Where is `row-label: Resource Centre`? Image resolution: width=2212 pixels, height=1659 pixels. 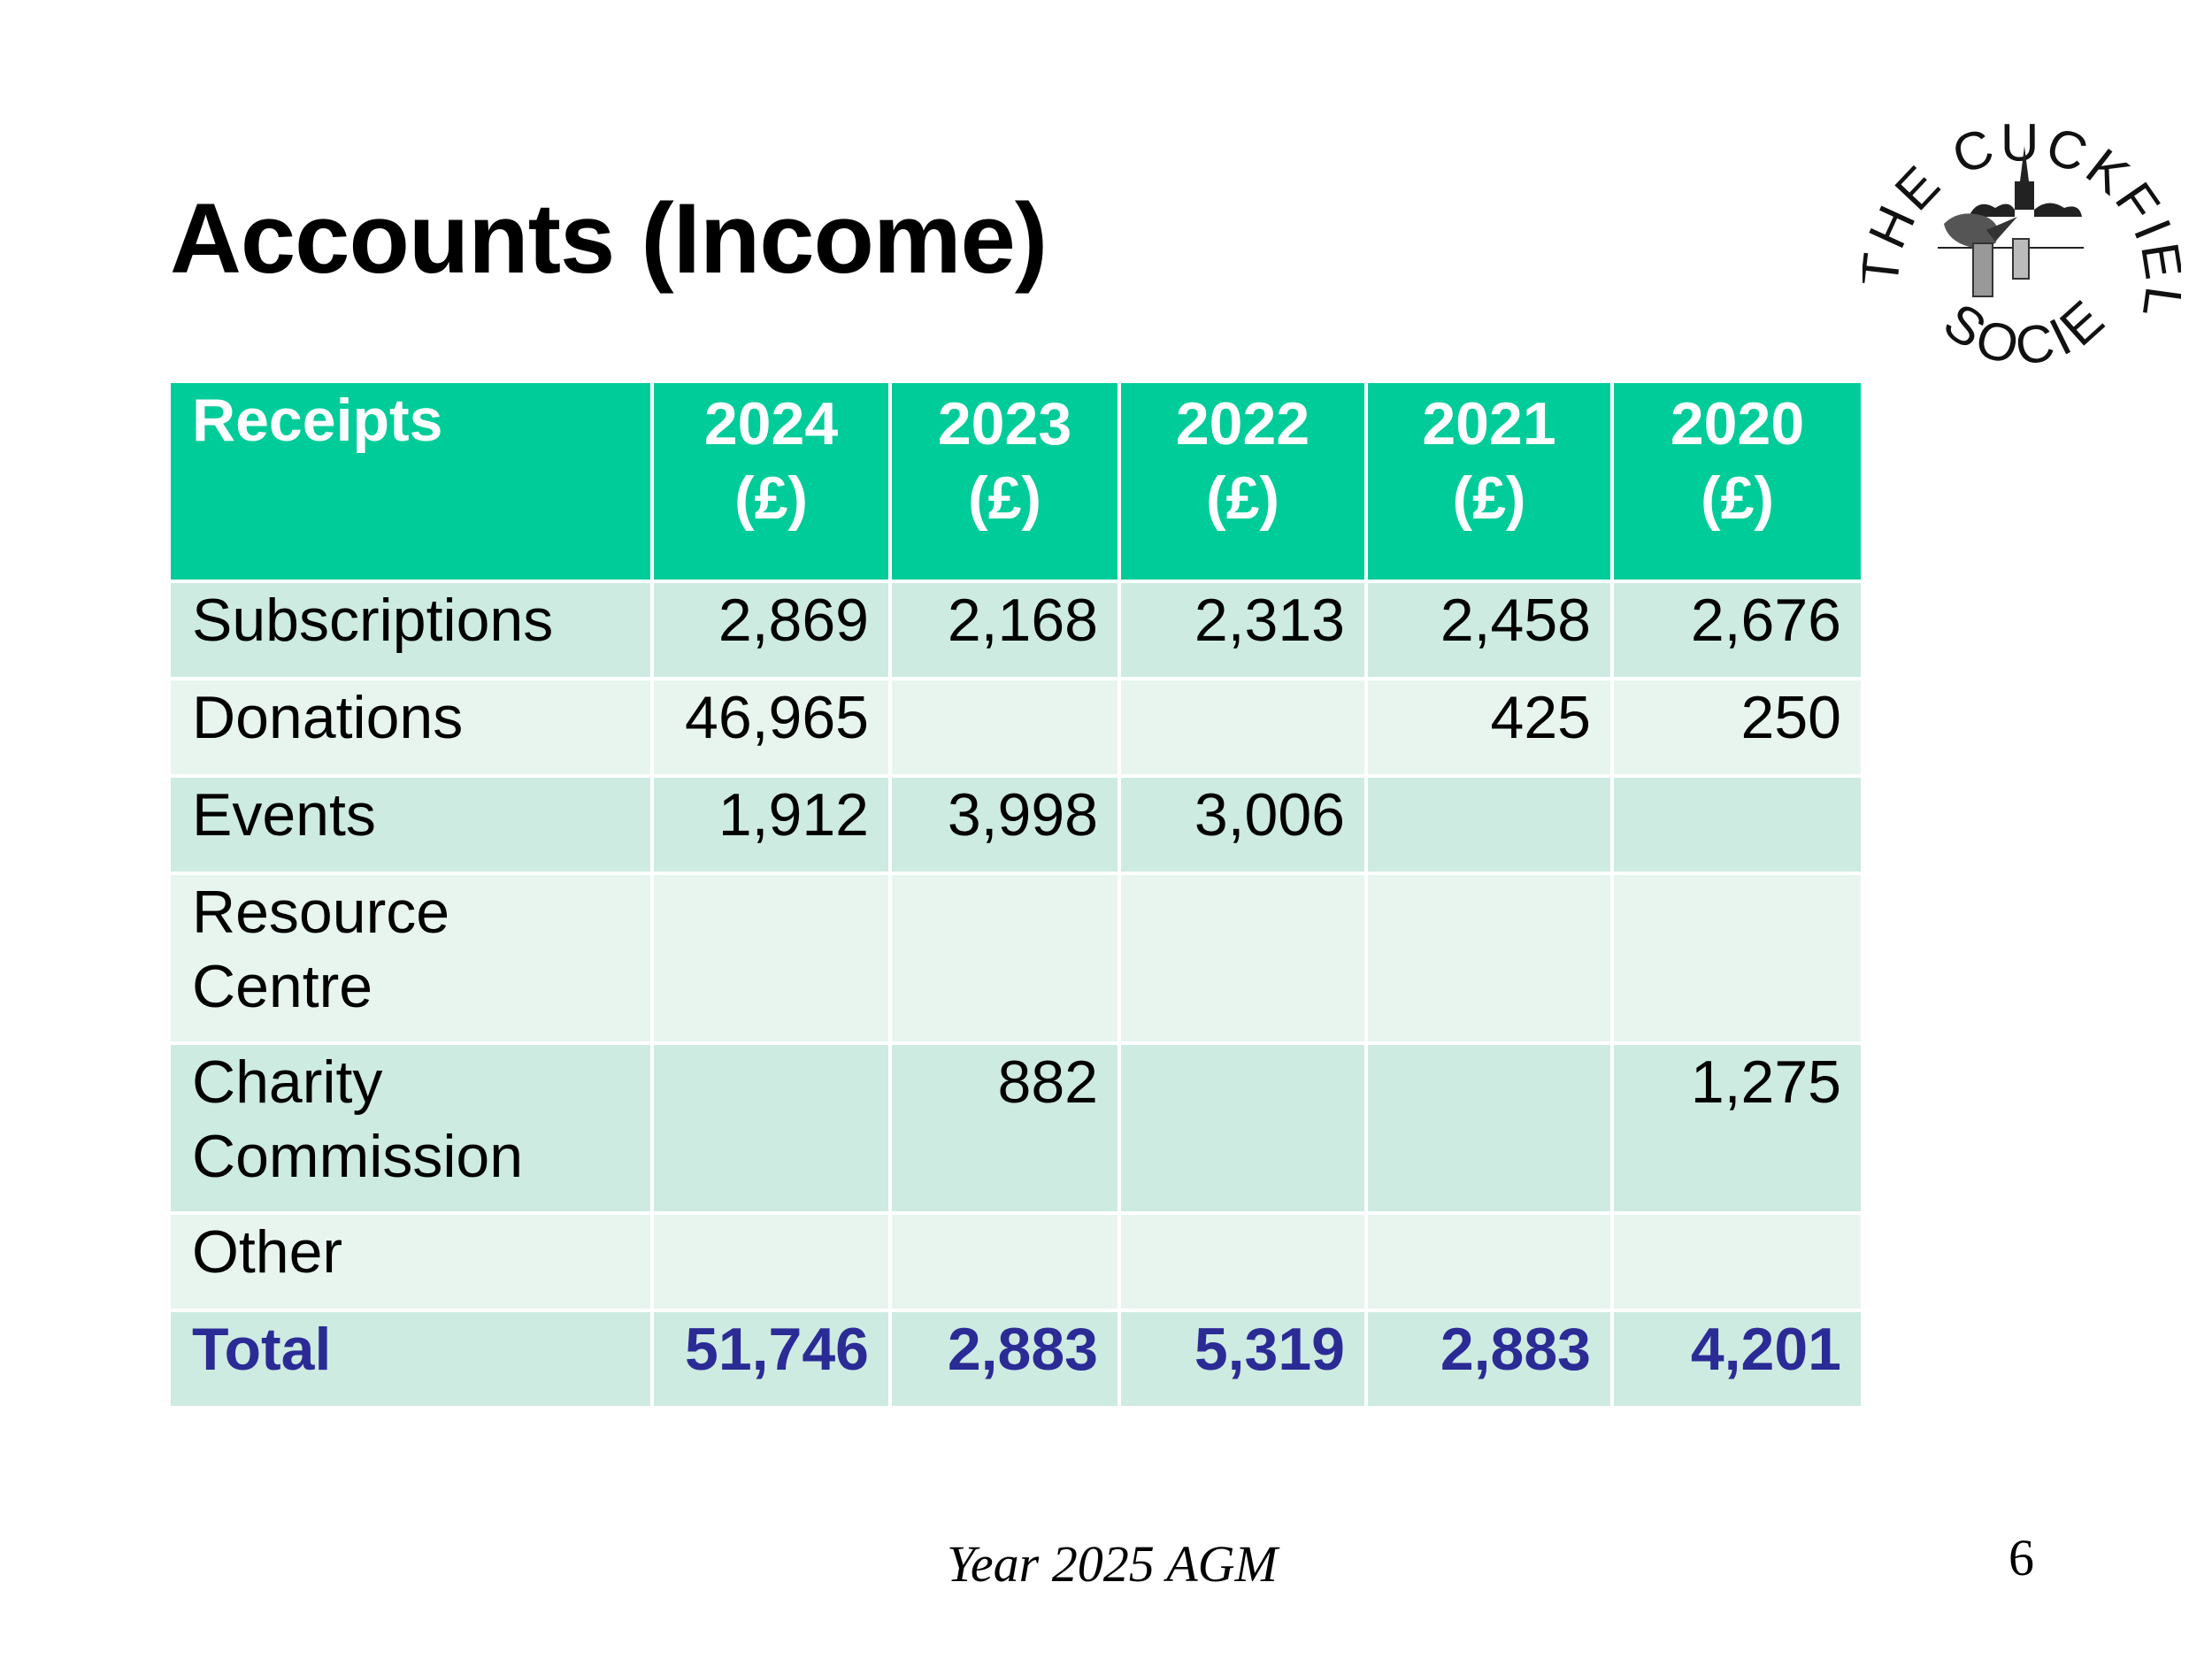
row-label: Resource Centre is located at coordinates (411, 959).